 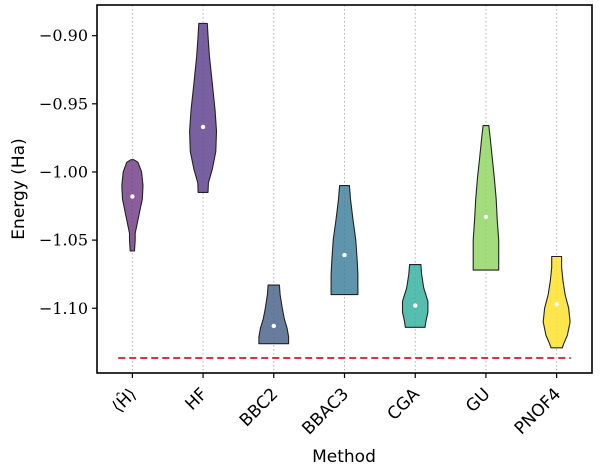 What do you see at coordinates (478, 400) in the screenshot?
I see `x-tick-label: GU` at bounding box center [478, 400].